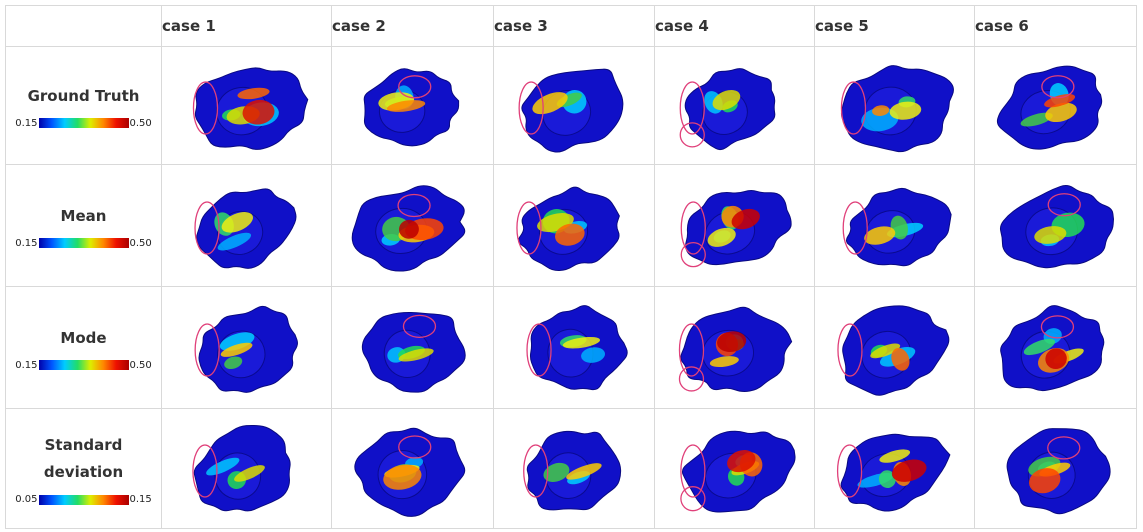 The width and height of the screenshot is (1143, 532). Describe the element at coordinates (83, 347) in the screenshot. I see `row-header: Mode 0.15 0.50` at that location.